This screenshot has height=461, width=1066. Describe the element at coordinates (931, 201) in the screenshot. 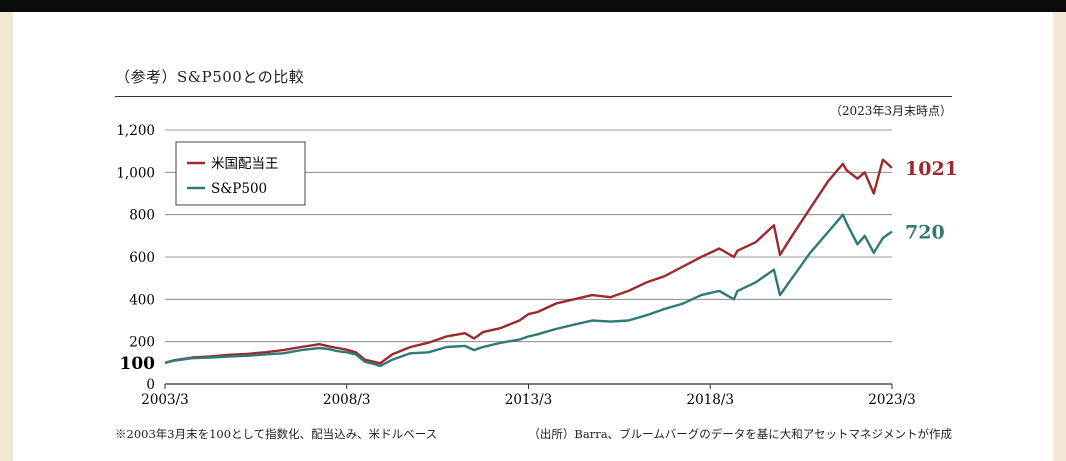

I see `end-labels: 1021 720` at that location.